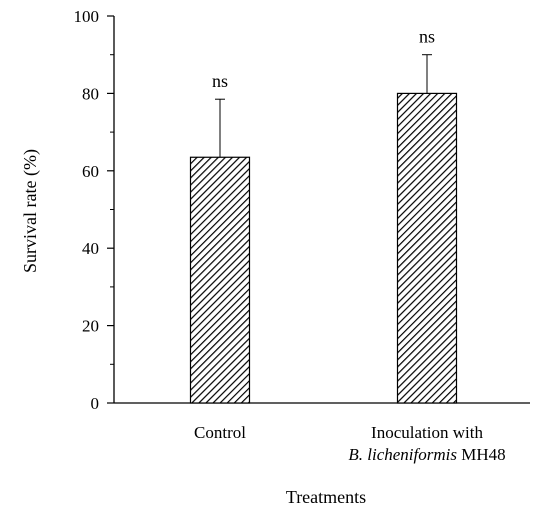 The height and width of the screenshot is (524, 550). Describe the element at coordinates (30, 211) in the screenshot. I see `y-axis-title: Survival rate (%)` at that location.